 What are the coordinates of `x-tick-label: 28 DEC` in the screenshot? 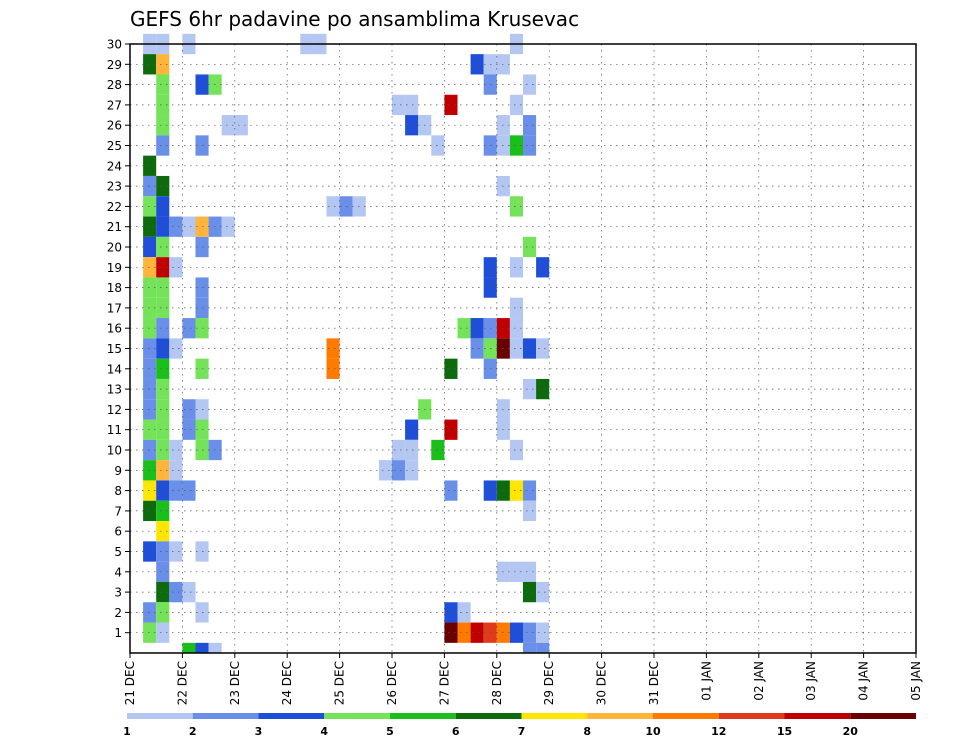 It's located at (497, 683).